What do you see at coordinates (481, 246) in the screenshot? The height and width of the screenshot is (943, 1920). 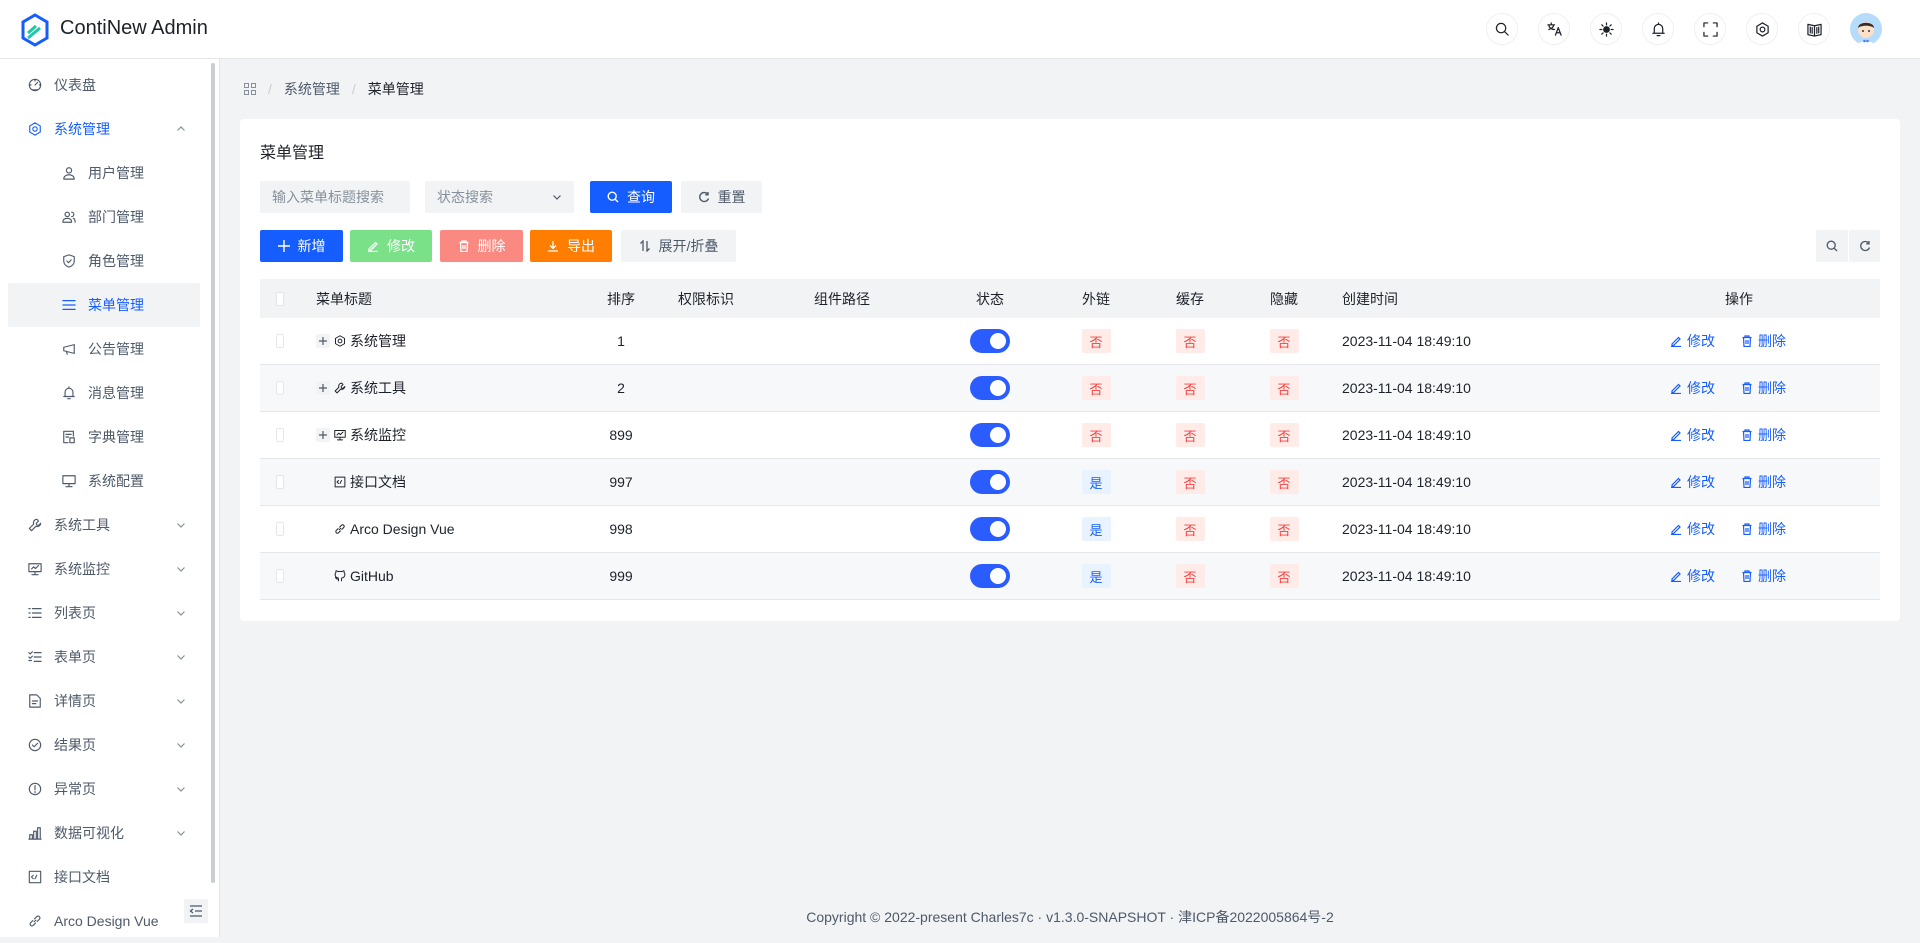 I see `delete-button: 删除` at bounding box center [481, 246].